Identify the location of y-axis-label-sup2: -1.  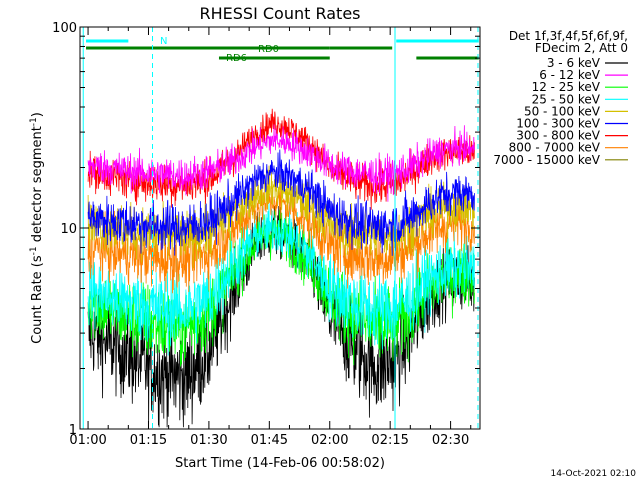
(34, 121).